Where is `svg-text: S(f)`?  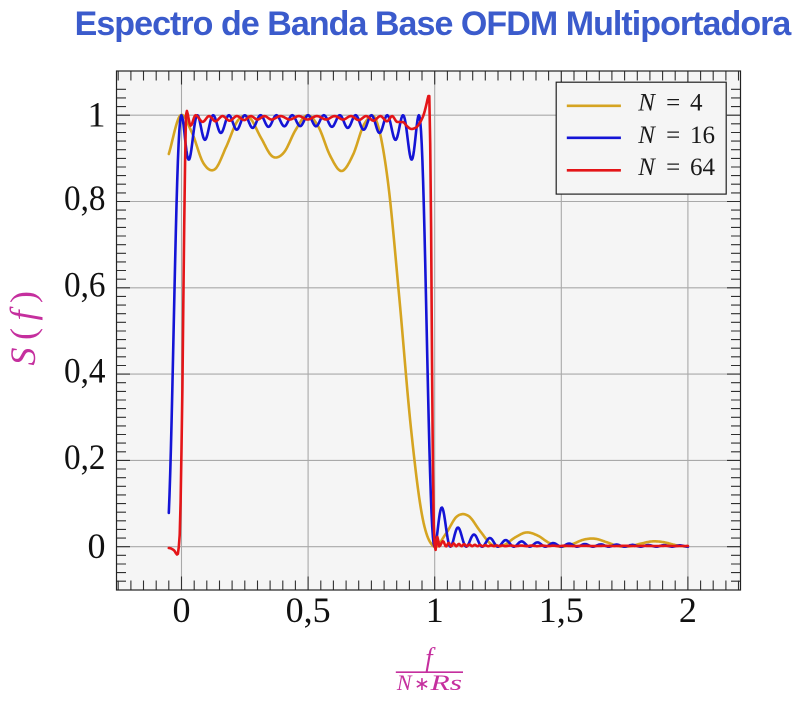 svg-text: S(f) is located at coordinates (23, 324).